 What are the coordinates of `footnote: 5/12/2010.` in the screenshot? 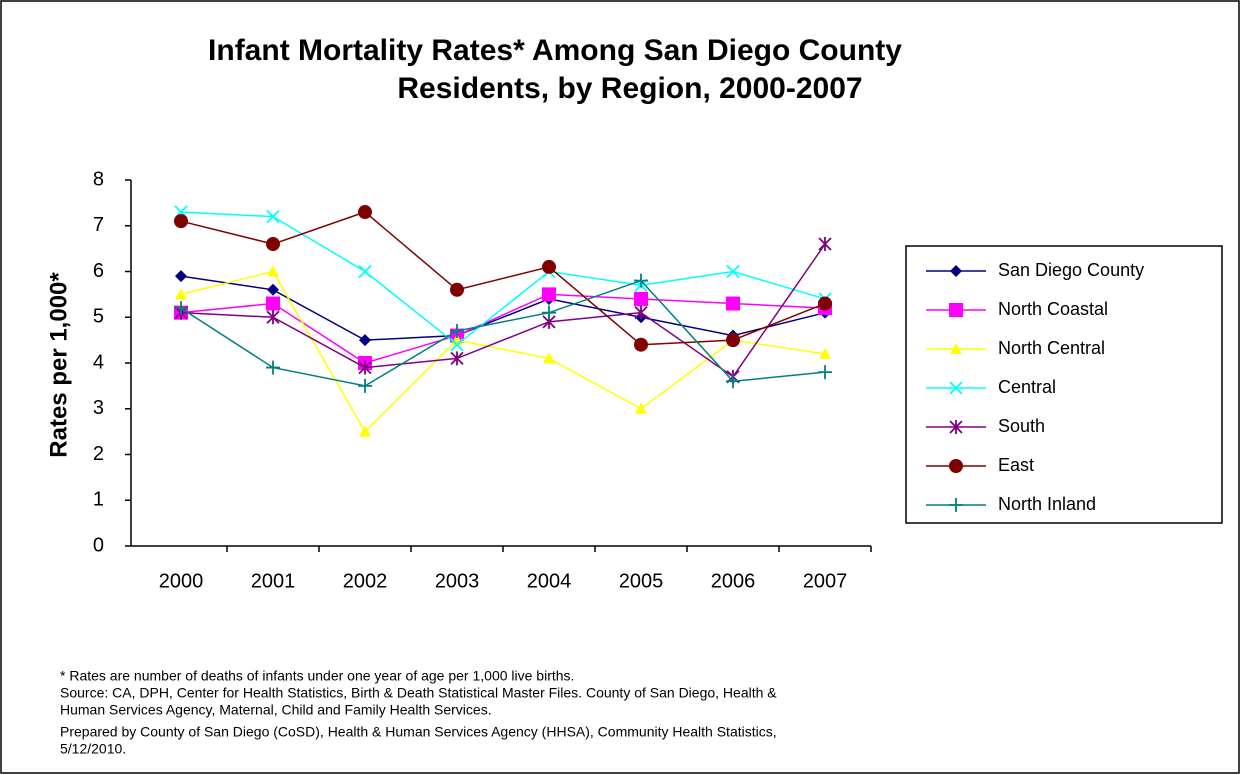 It's located at (93, 749).